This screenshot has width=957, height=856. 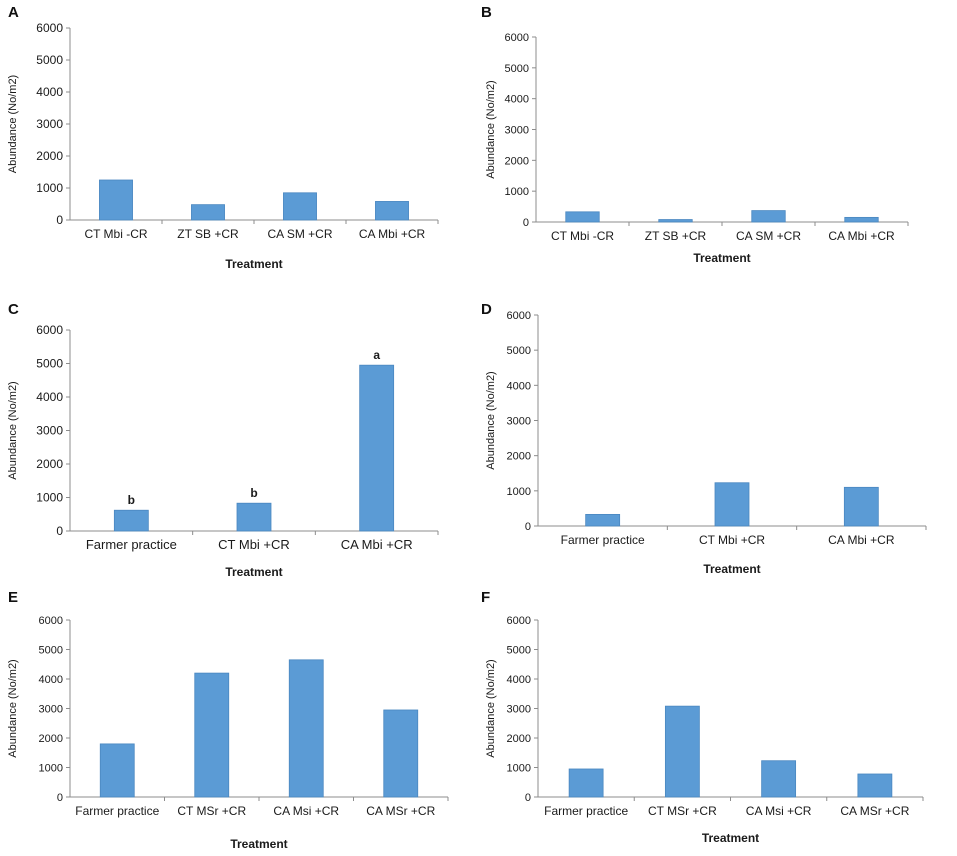 What do you see at coordinates (13, 597) in the screenshot?
I see `panel-letter-e: E` at bounding box center [13, 597].